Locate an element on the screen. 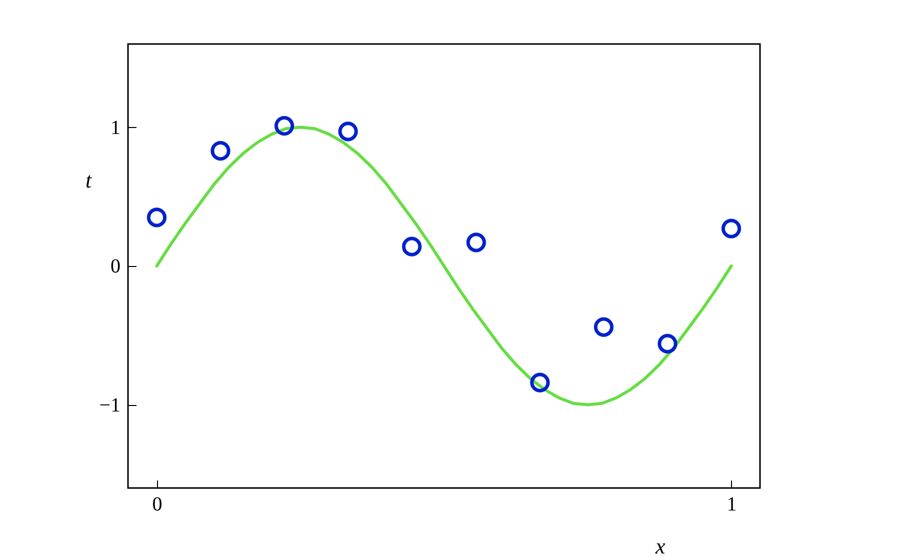 This screenshot has width=914, height=560. y-tick-label: −1 is located at coordinates (109, 405).